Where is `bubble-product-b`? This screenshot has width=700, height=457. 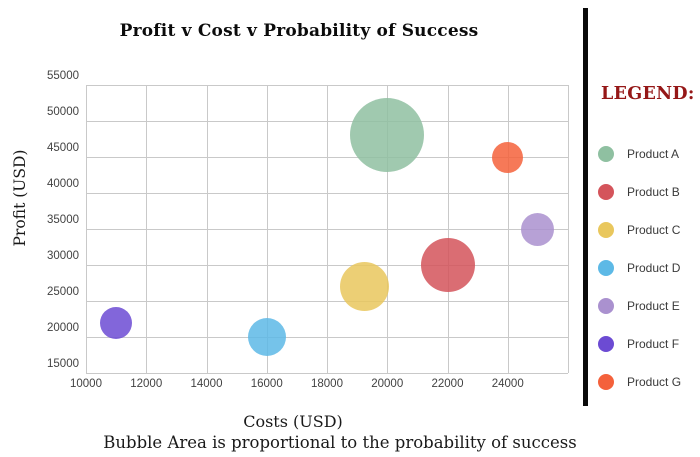 bubble-product-b is located at coordinates (447, 265).